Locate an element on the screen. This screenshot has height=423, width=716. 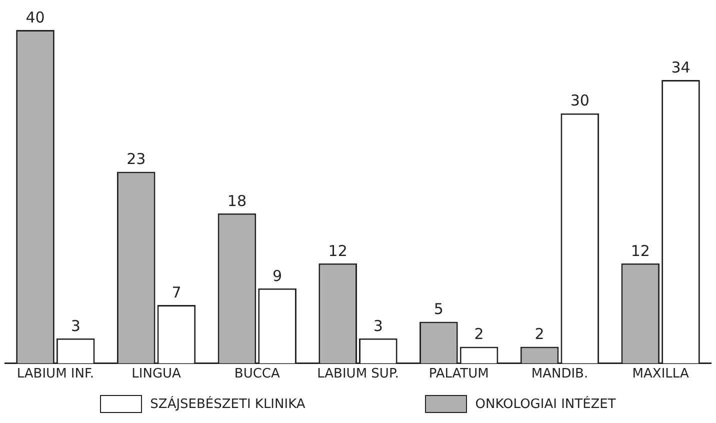
x-tick-label: PALATUM is located at coordinates (458, 374).